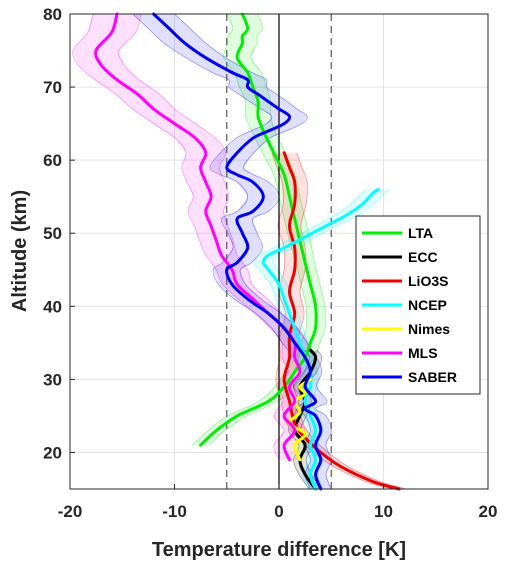 The image size is (508, 568). What do you see at coordinates (279, 550) in the screenshot?
I see `x-axis-label: Temperature difference [K]` at bounding box center [279, 550].